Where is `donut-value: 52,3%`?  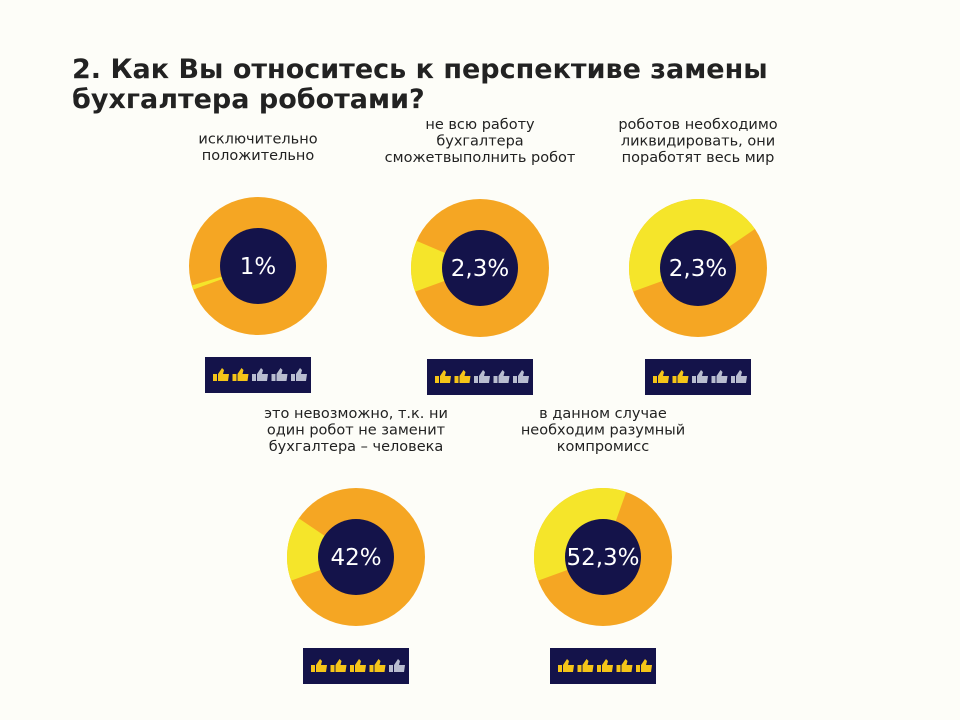 donut-value: 52,3% is located at coordinates (602, 558).